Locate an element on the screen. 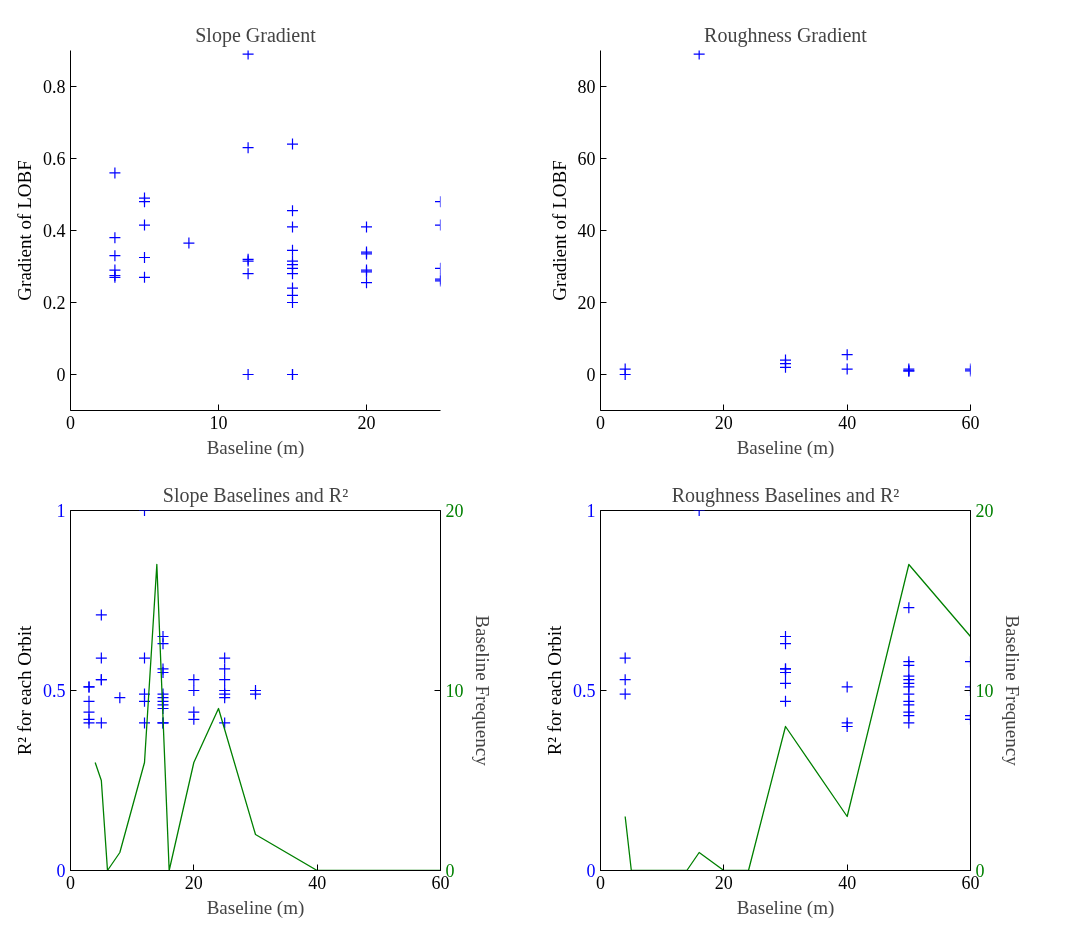 Image resolution: width=1081 pixels, height=944 pixels. y-tick-label: 20 is located at coordinates (586, 303).